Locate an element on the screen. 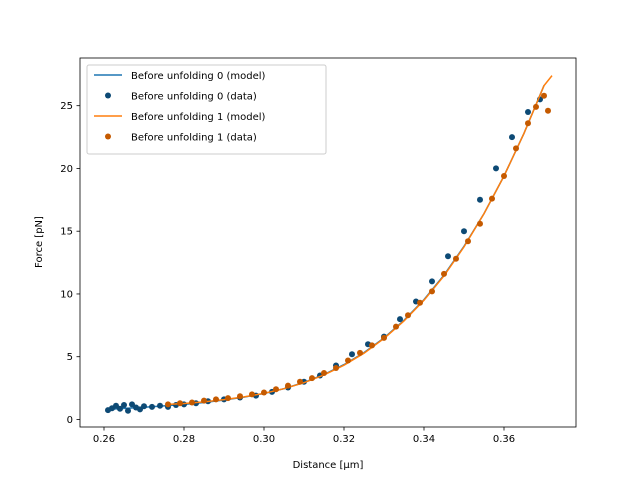 This screenshot has height=480, width=640. x-tick-label: 0.34 is located at coordinates (424, 439).